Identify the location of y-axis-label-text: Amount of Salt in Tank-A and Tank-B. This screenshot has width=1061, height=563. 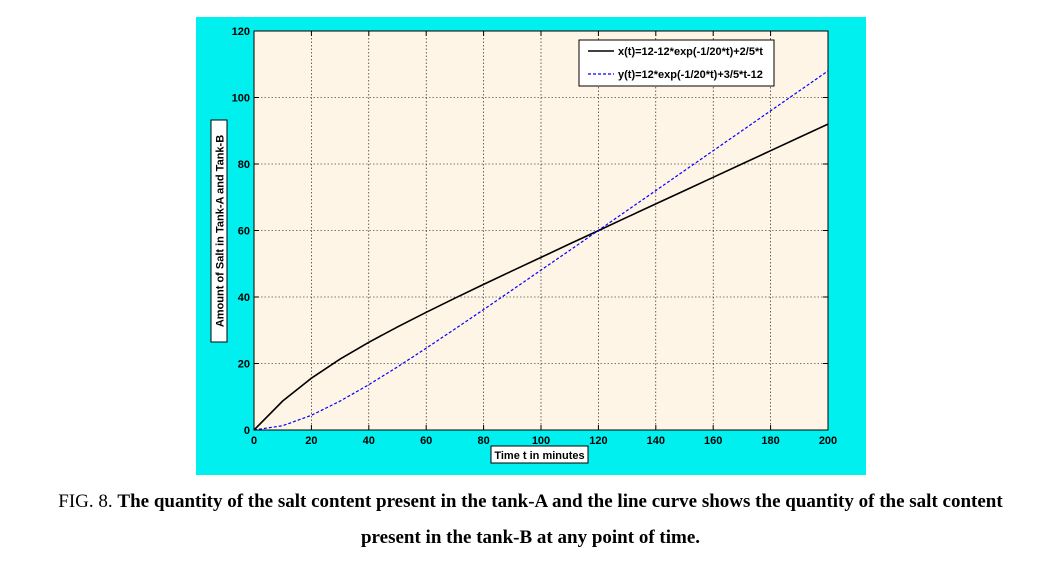
(221, 231).